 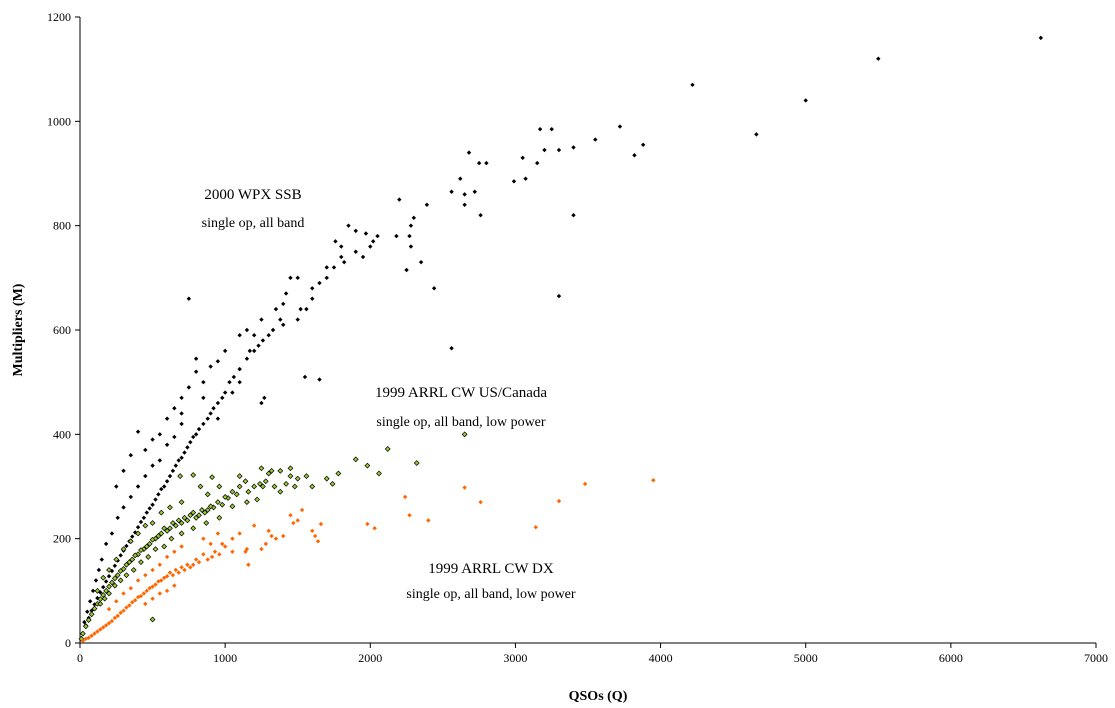 What do you see at coordinates (370, 658) in the screenshot?
I see `x-tick-label: 2000` at bounding box center [370, 658].